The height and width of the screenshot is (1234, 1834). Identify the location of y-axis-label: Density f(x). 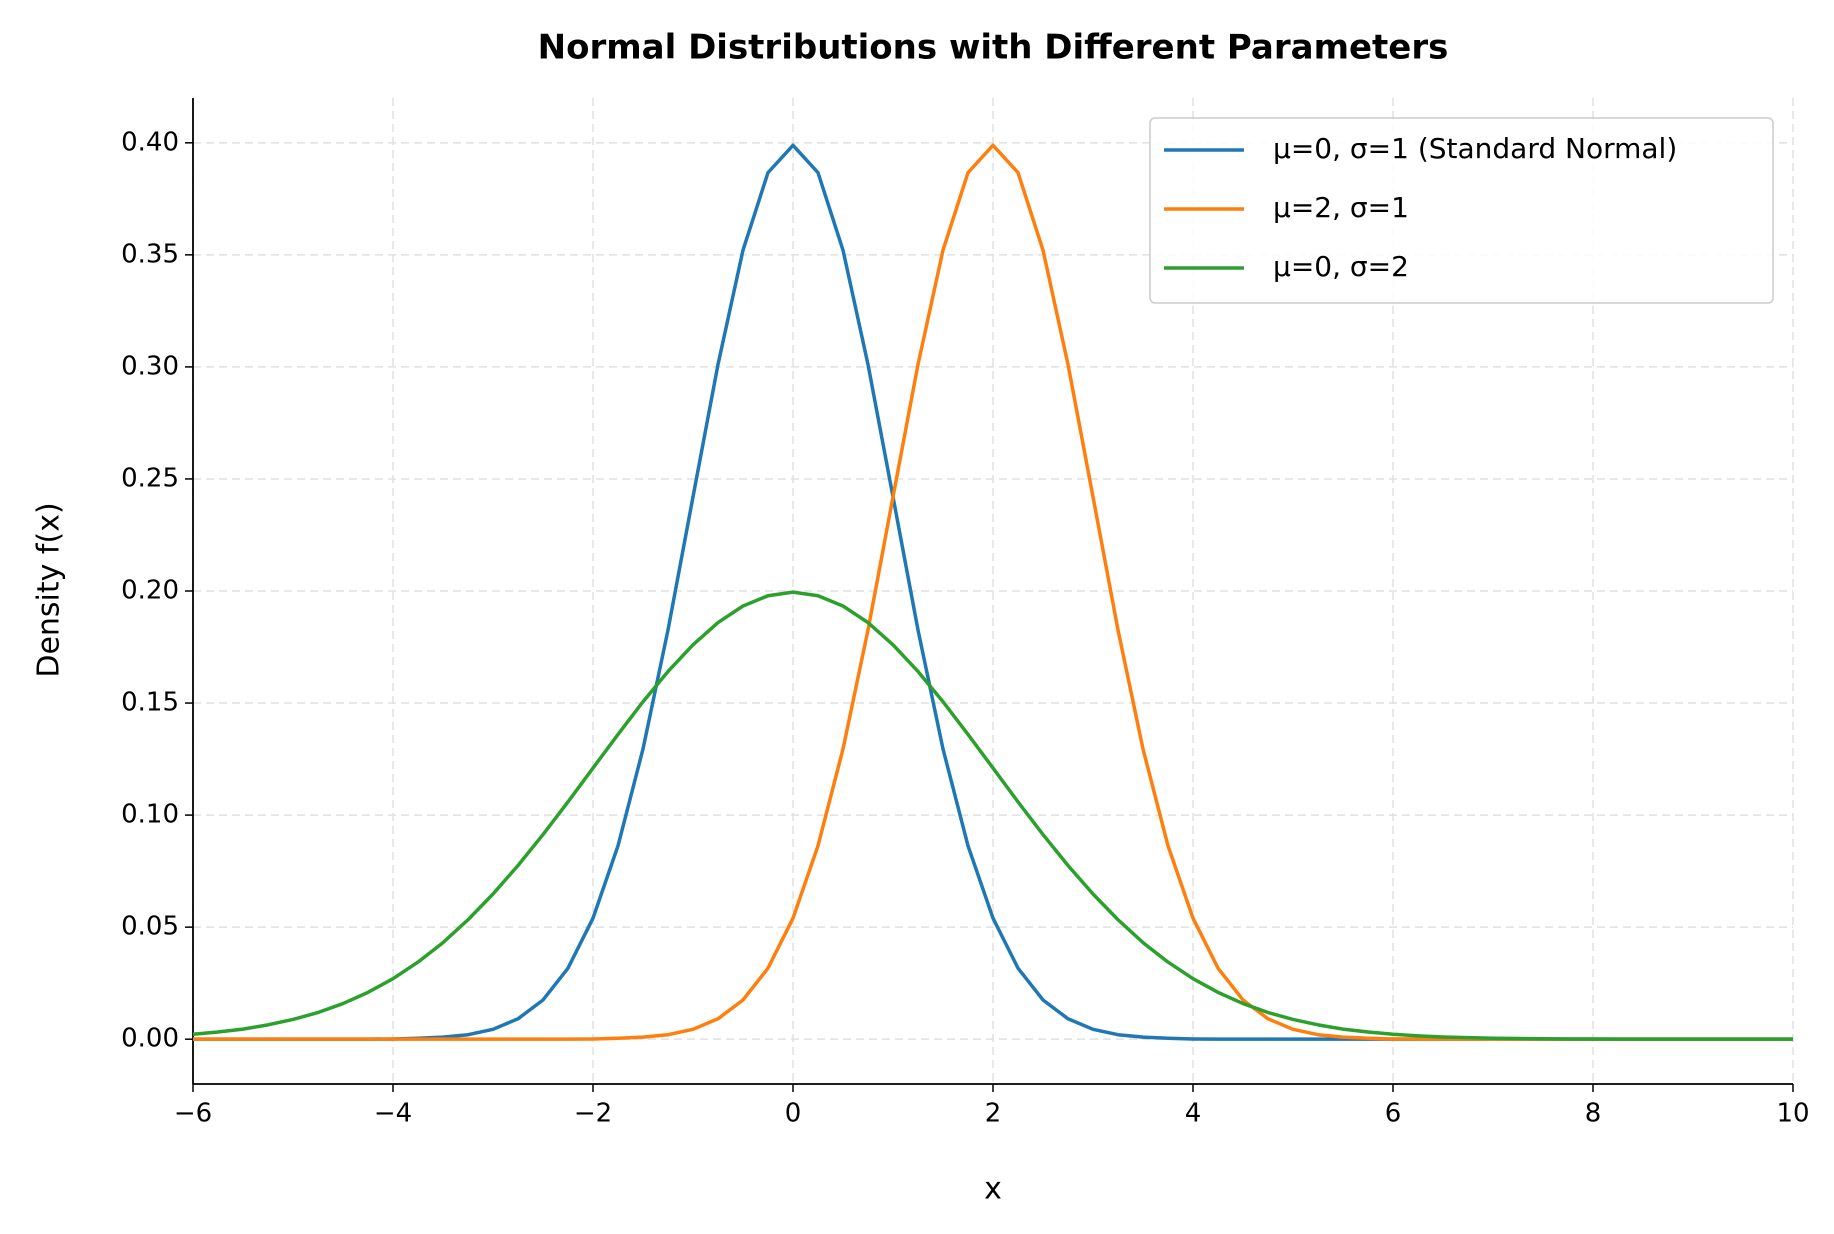
(49, 589).